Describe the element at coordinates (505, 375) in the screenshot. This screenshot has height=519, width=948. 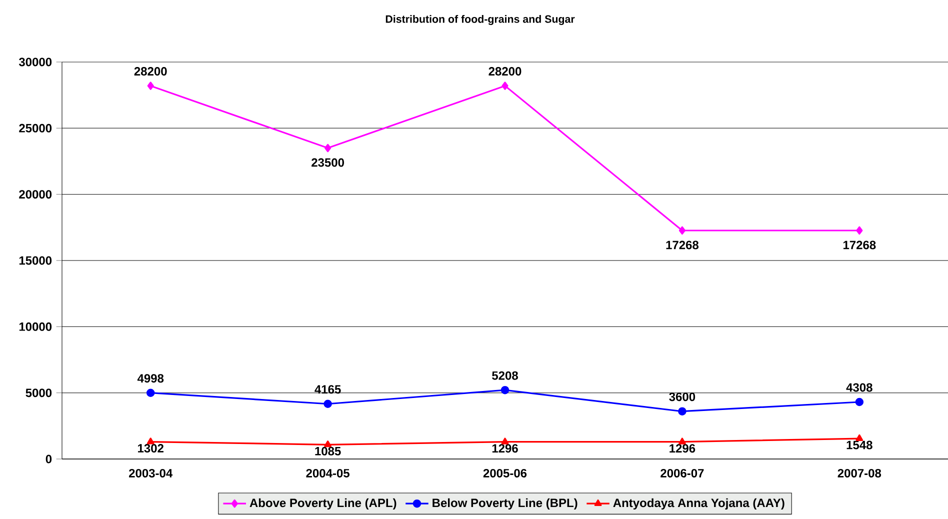
I see `data-label: 5208` at that location.